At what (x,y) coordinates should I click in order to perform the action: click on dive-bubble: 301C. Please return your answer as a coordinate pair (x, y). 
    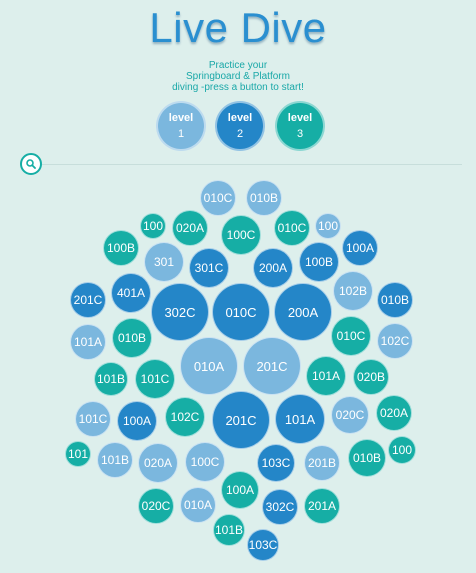
    Looking at the image, I should click on (209, 268).